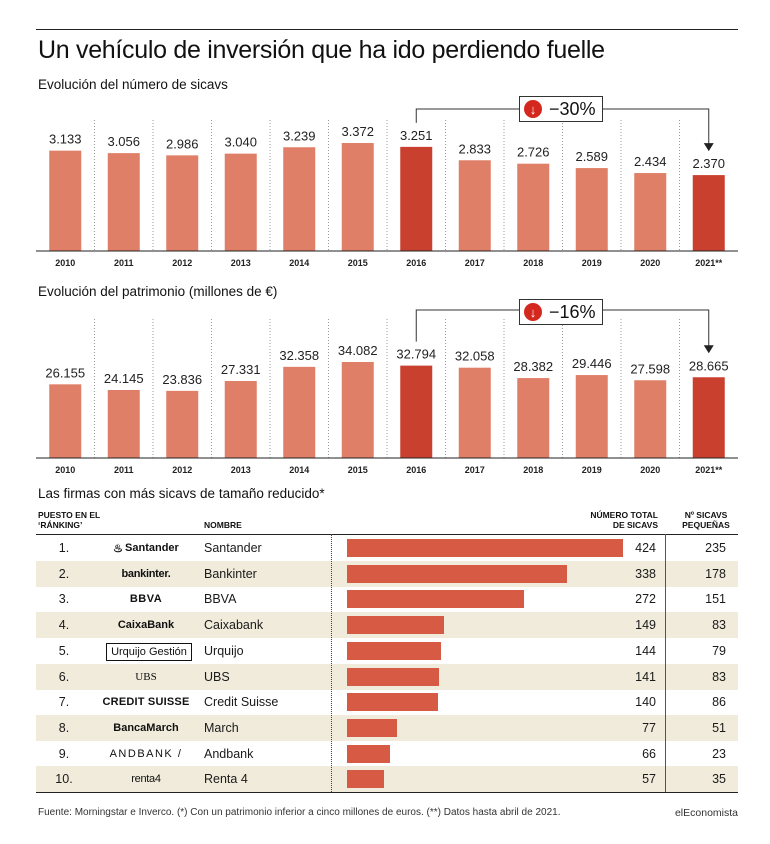 This screenshot has height=844, width=770. I want to click on rank-label: 6., so click(64, 676).